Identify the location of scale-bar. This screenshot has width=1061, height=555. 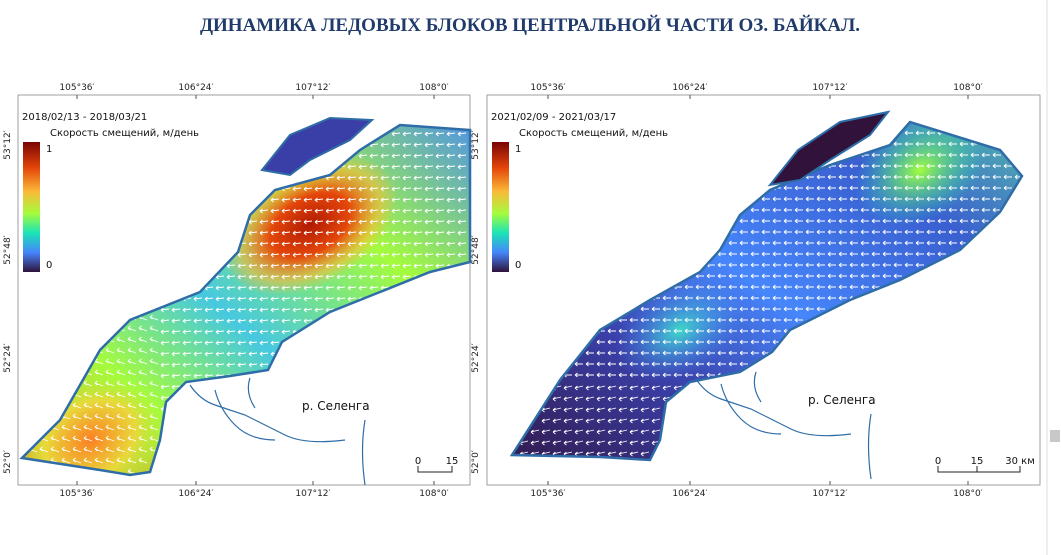
(435, 469).